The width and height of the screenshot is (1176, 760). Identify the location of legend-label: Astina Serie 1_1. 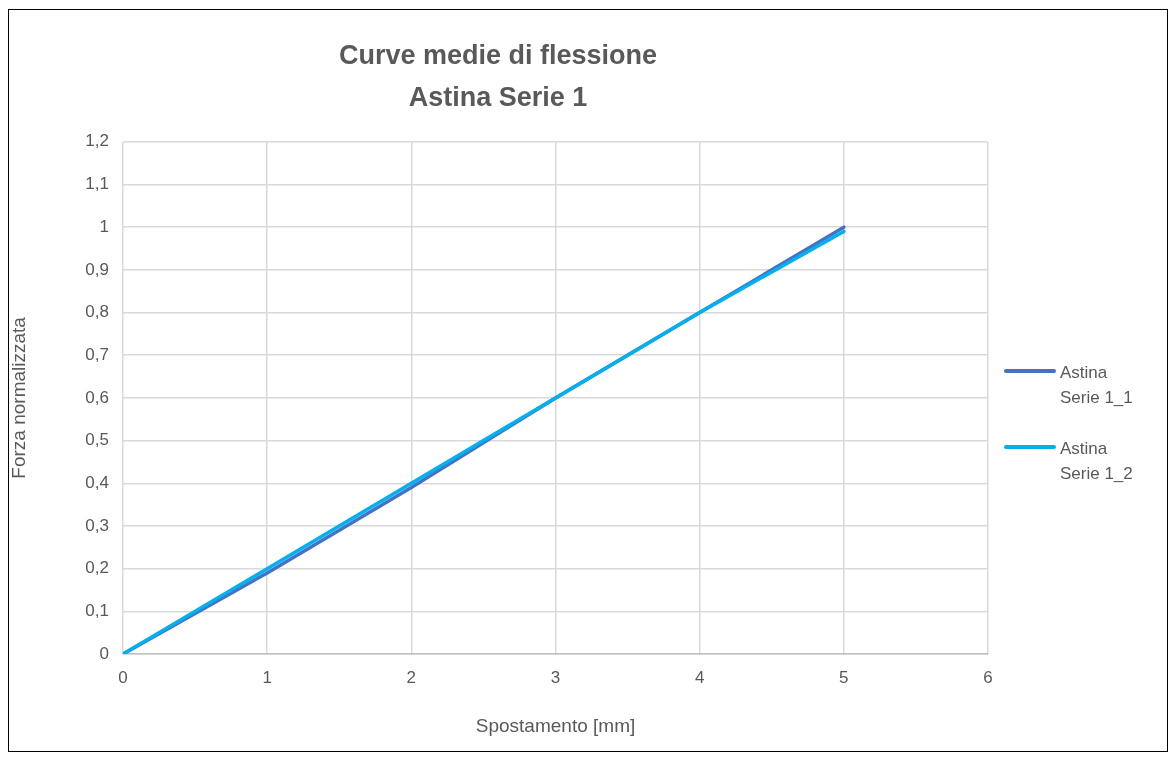
(1097, 385).